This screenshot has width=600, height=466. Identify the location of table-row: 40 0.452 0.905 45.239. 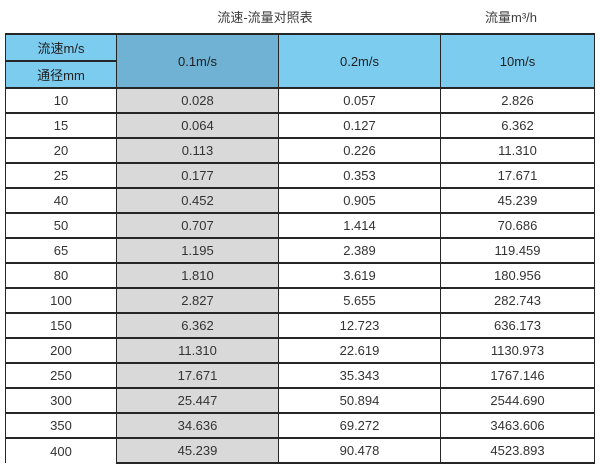
(300, 200).